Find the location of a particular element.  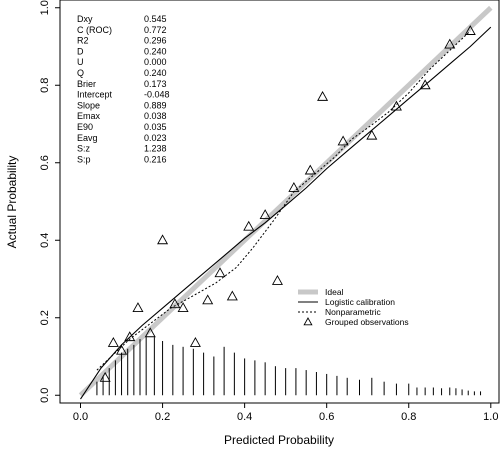

legend-label: Nonparametric is located at coordinates (353, 312).